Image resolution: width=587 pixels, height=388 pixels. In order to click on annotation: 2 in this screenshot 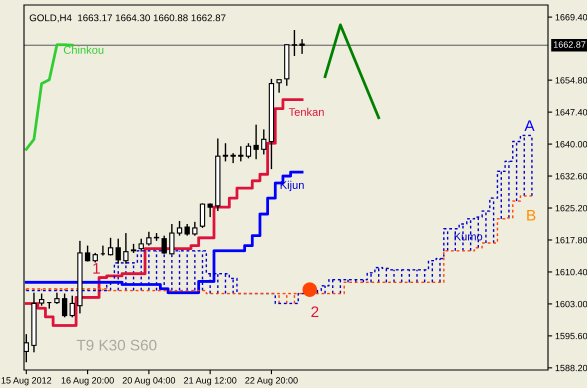, I will do `click(314, 312)`.